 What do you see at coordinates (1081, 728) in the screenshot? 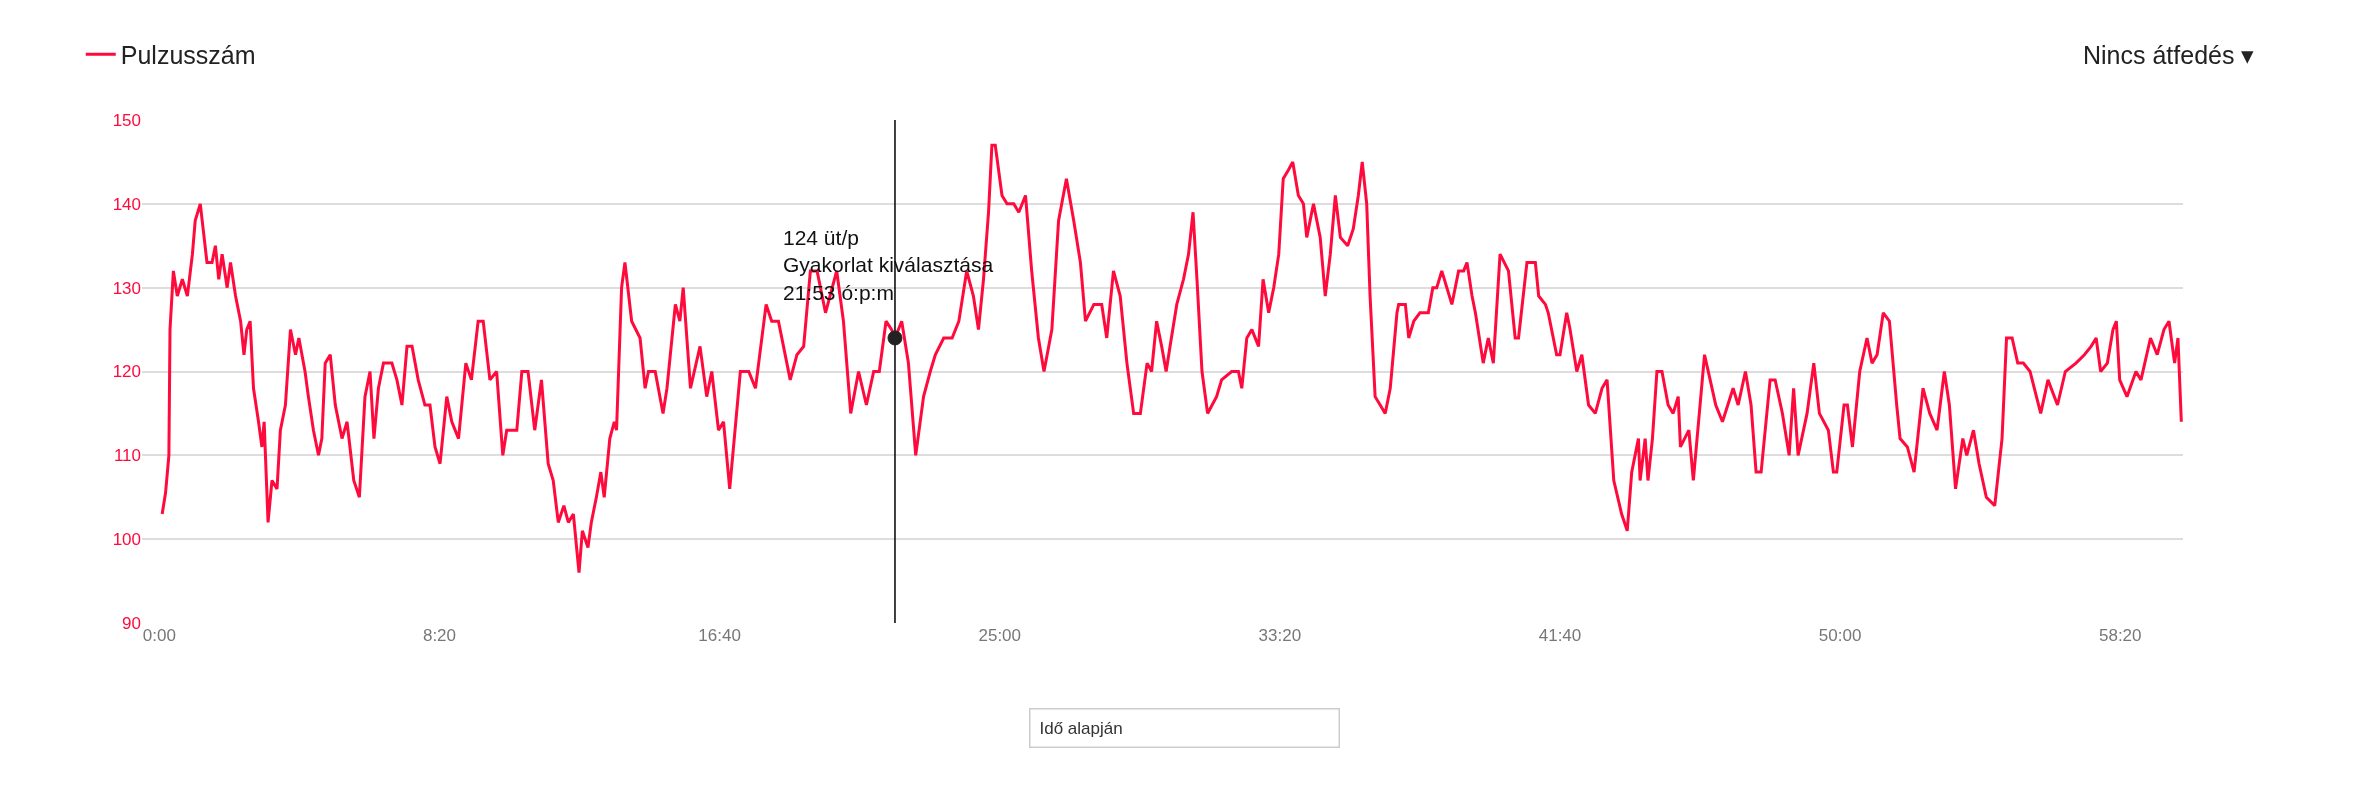
I see `text: Idő alapján` at bounding box center [1081, 728].